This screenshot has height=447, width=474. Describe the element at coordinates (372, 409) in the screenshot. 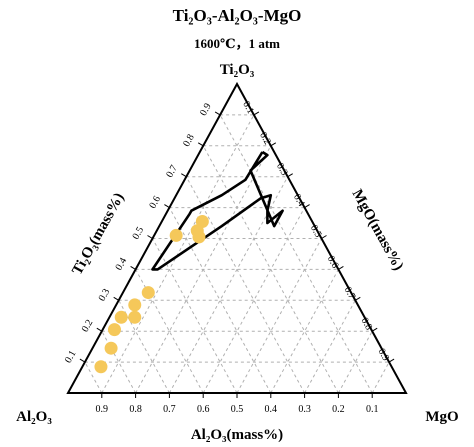

I see `tick-label-bottom-0: 0.1` at that location.